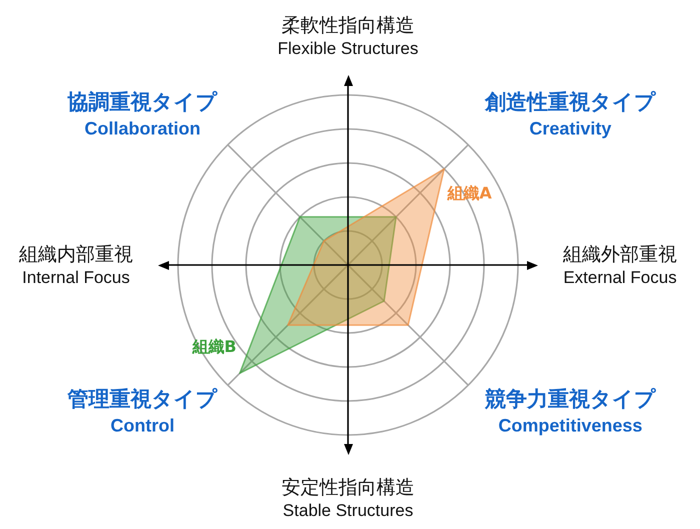 The height and width of the screenshot is (529, 700). Describe the element at coordinates (570, 411) in the screenshot. I see `spoke-label: 競争力重視タイプ Competitiveness` at that location.